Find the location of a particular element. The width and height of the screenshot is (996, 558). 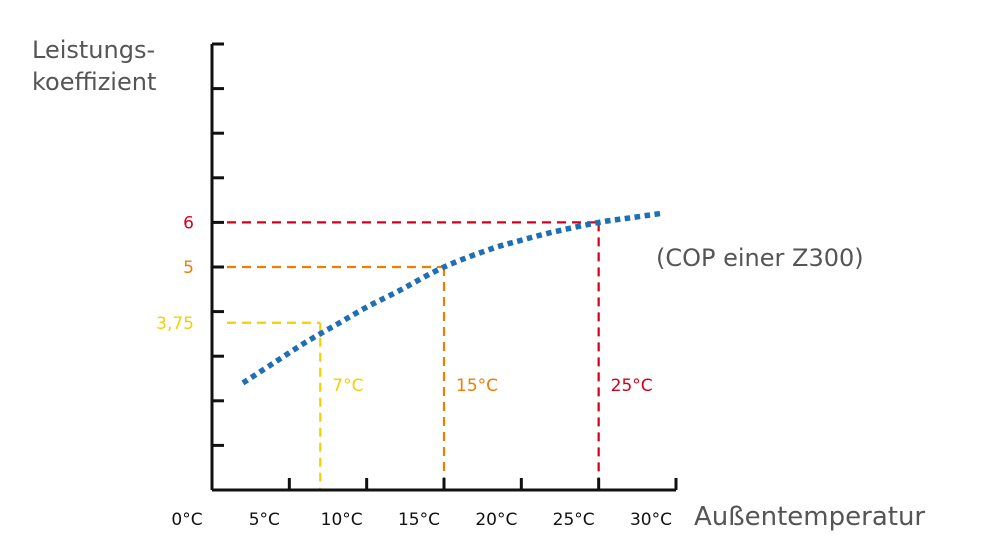

y-axis-label-line-1: Leistungs- is located at coordinates (93, 50).